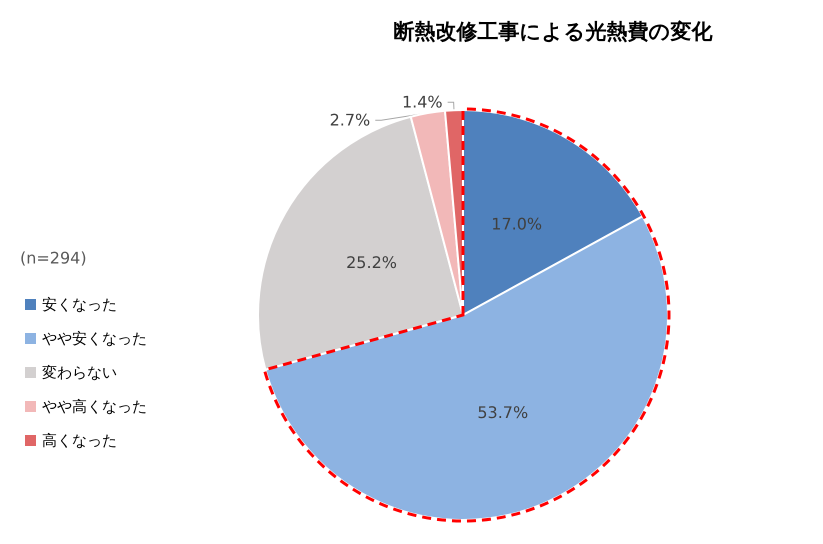 This screenshot has height=544, width=823. What do you see at coordinates (502, 412) in the screenshot?
I see `data-label: 53.7%` at bounding box center [502, 412].